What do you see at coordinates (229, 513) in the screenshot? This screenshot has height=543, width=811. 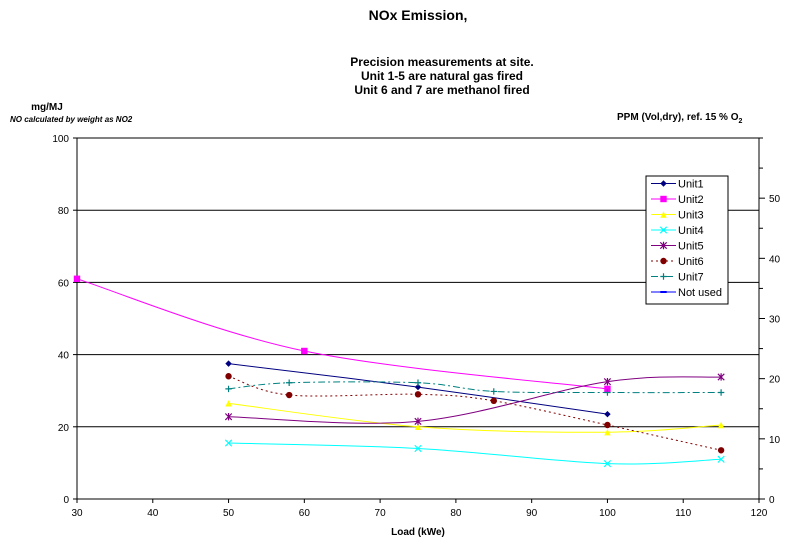 I see `x-tick-label-50: 50` at bounding box center [229, 513].